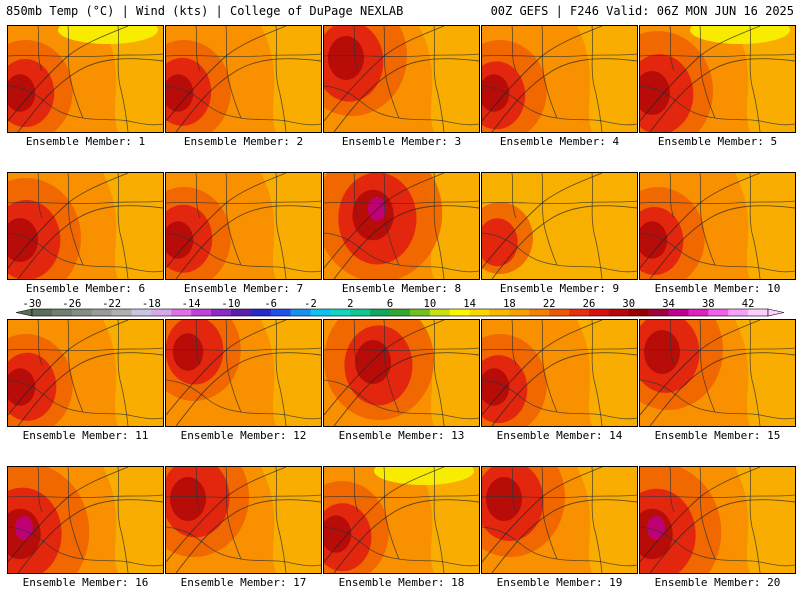 This screenshot has height=600, width=800. I want to click on colorbar-tick-label: 26, so click(589, 304).